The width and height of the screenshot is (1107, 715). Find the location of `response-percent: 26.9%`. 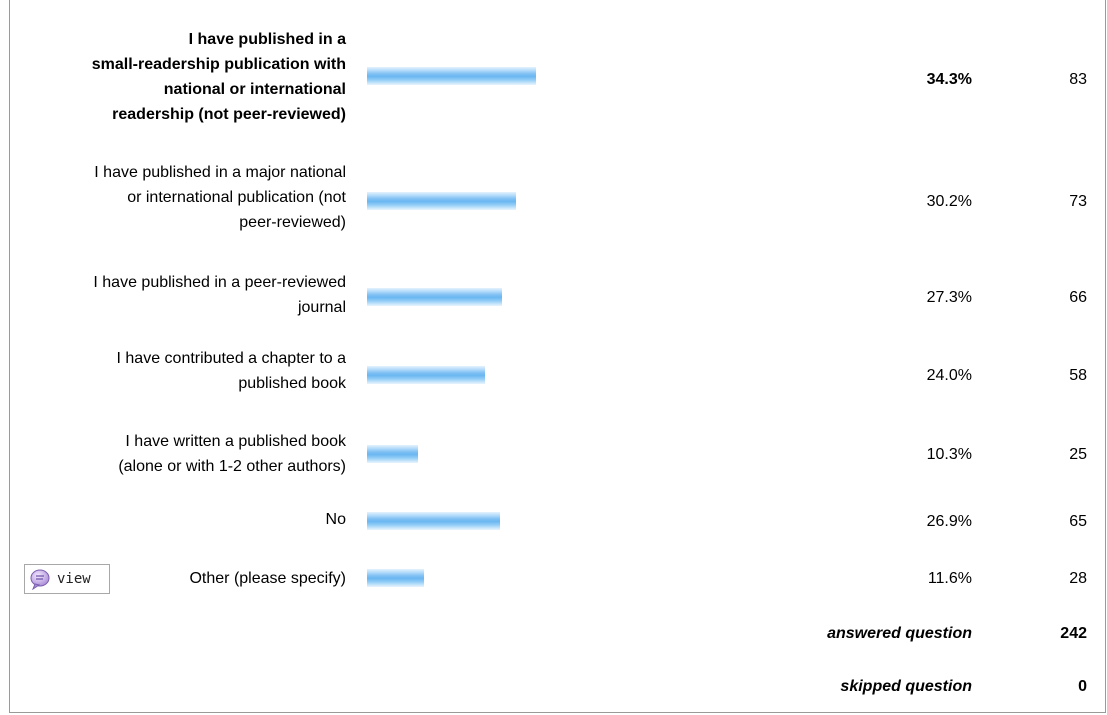

response-percent: 26.9% is located at coordinates (949, 521).